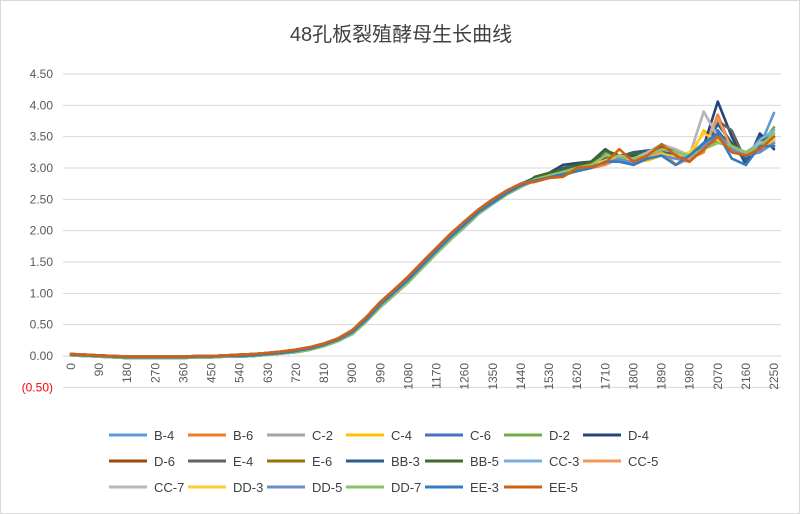 This screenshot has height=514, width=800. What do you see at coordinates (405, 461) in the screenshot?
I see `legend-label-bb-3: BB-3` at bounding box center [405, 461].